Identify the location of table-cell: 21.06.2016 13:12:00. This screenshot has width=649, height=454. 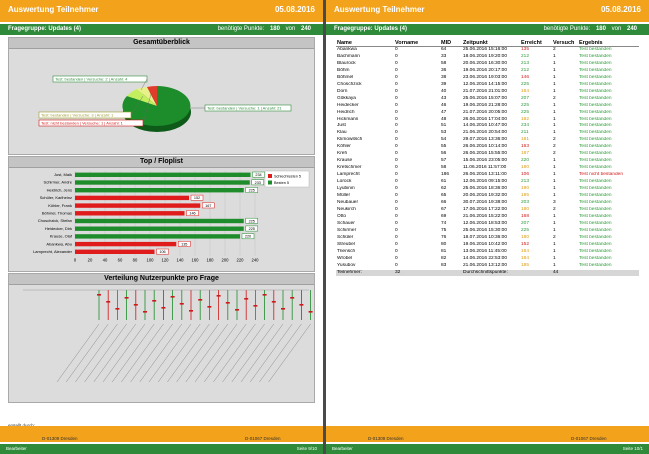
(485, 265).